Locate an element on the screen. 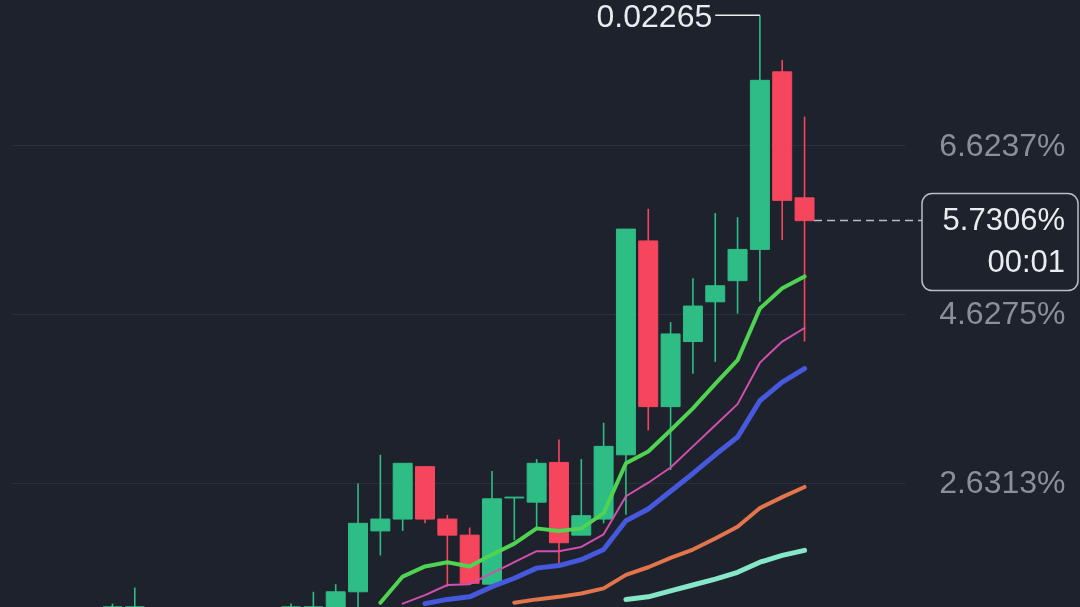 The height and width of the screenshot is (607, 1080). y-tick-label: 2.6313% is located at coordinates (1002, 482).